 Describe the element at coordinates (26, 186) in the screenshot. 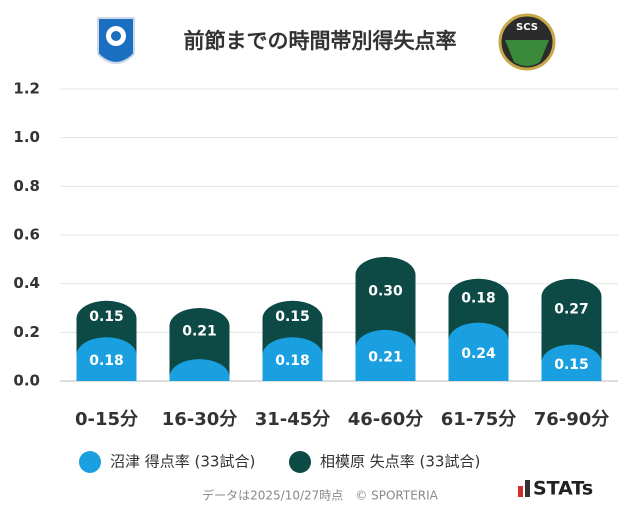

I see `y-tick-label: 0.8` at that location.